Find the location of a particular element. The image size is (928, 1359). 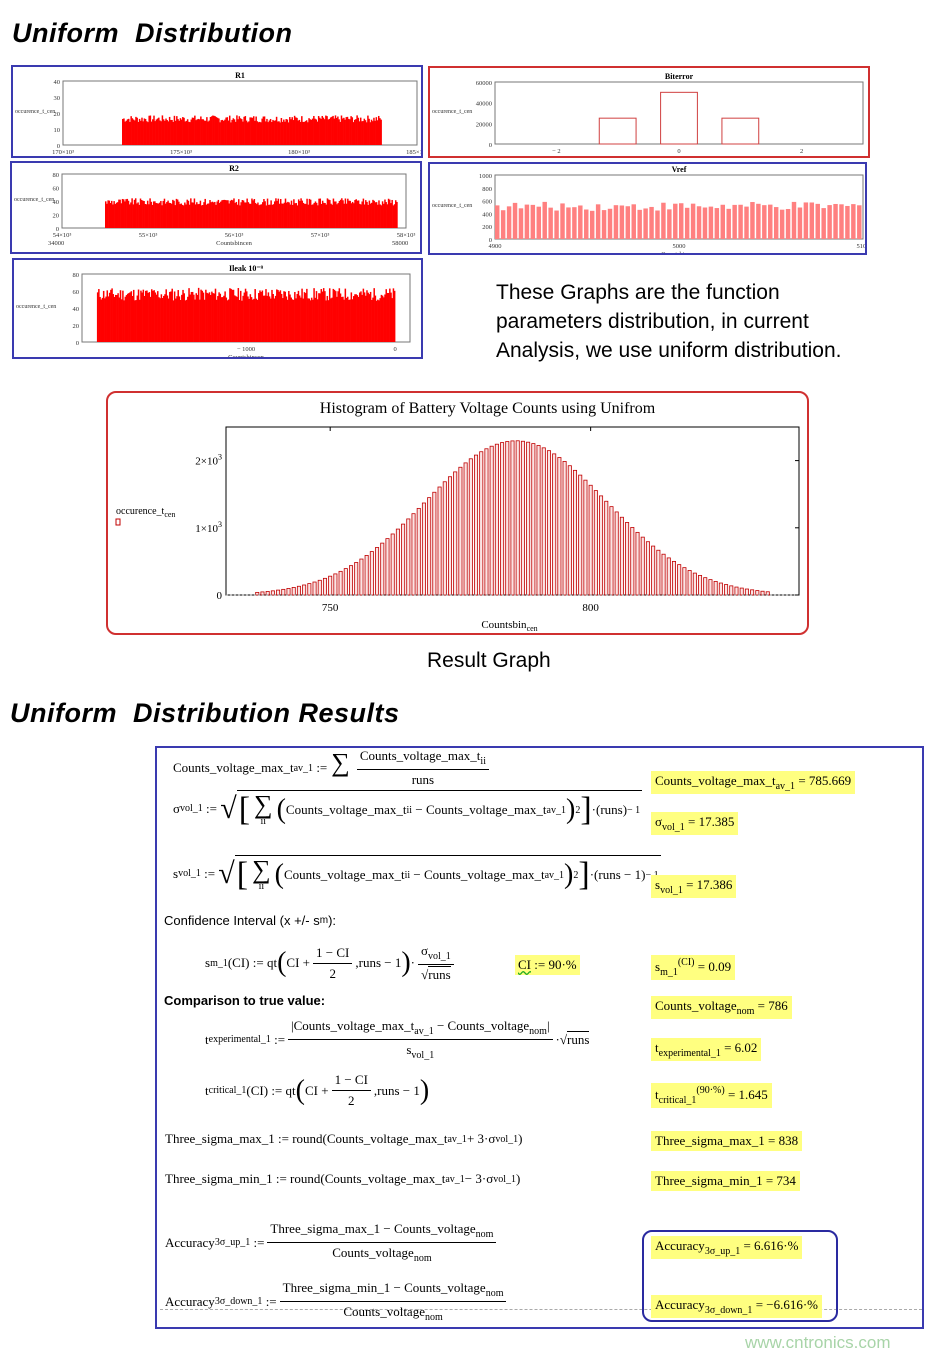

comparison-heading: Comparison to true value: is located at coordinates (245, 1000).